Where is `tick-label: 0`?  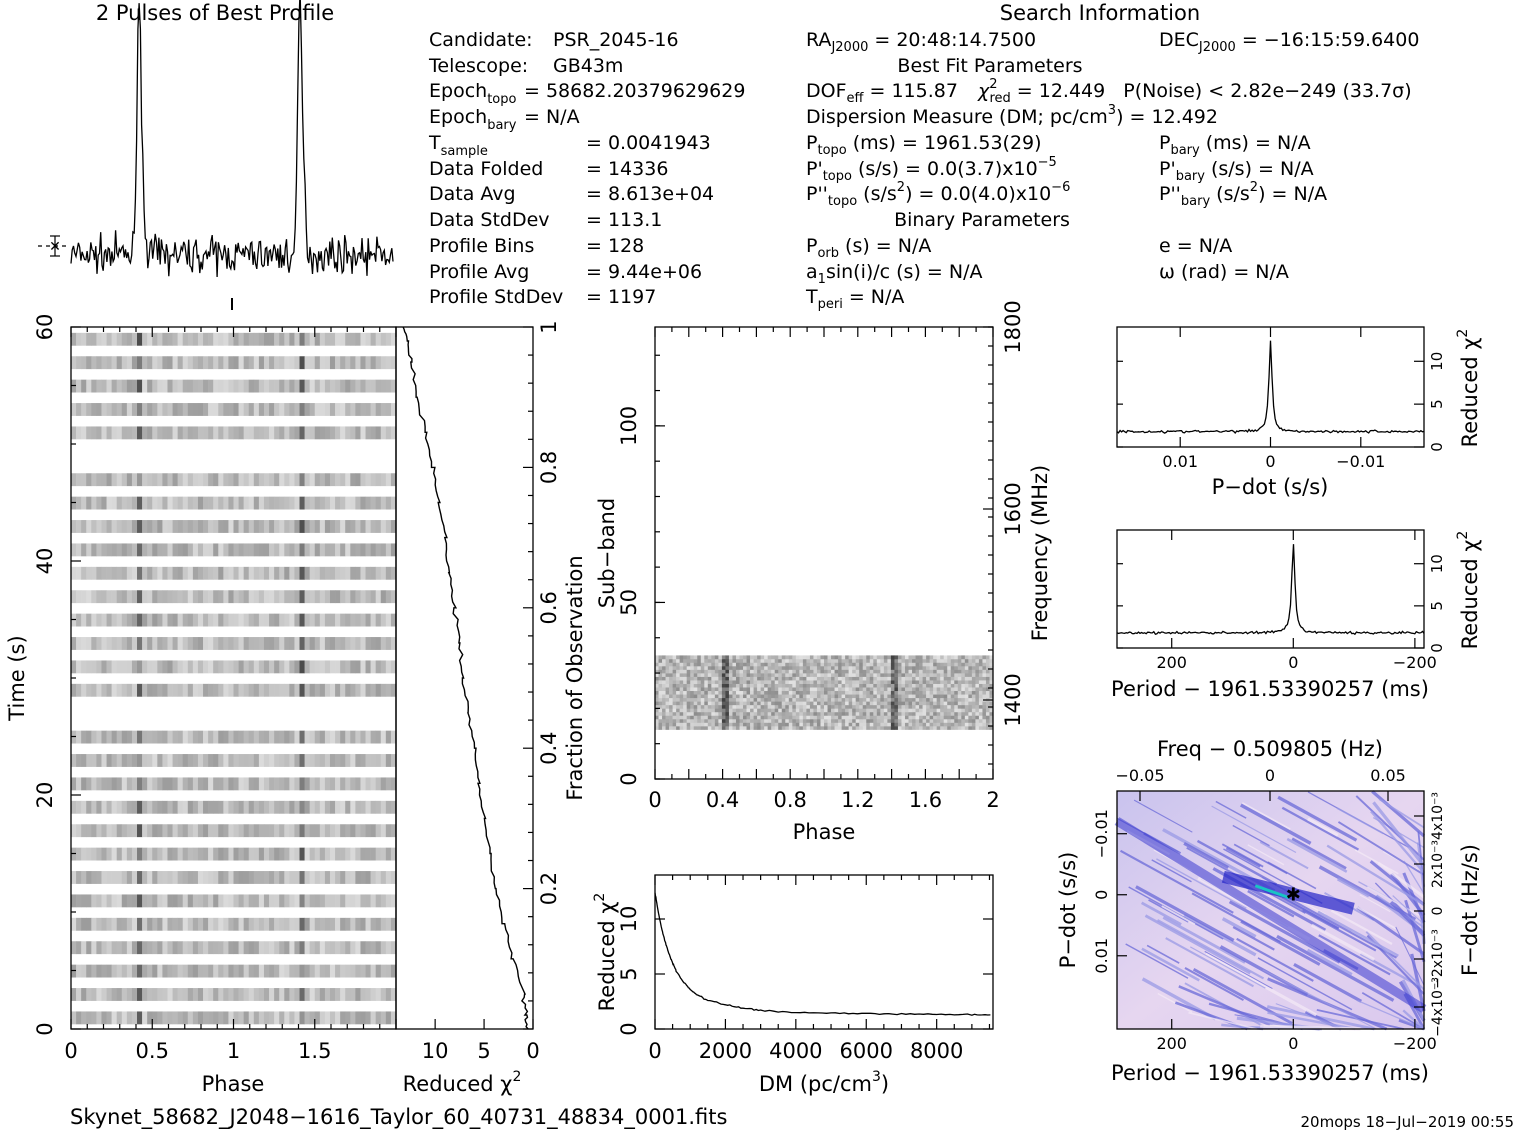 tick-label: 0 is located at coordinates (654, 1051).